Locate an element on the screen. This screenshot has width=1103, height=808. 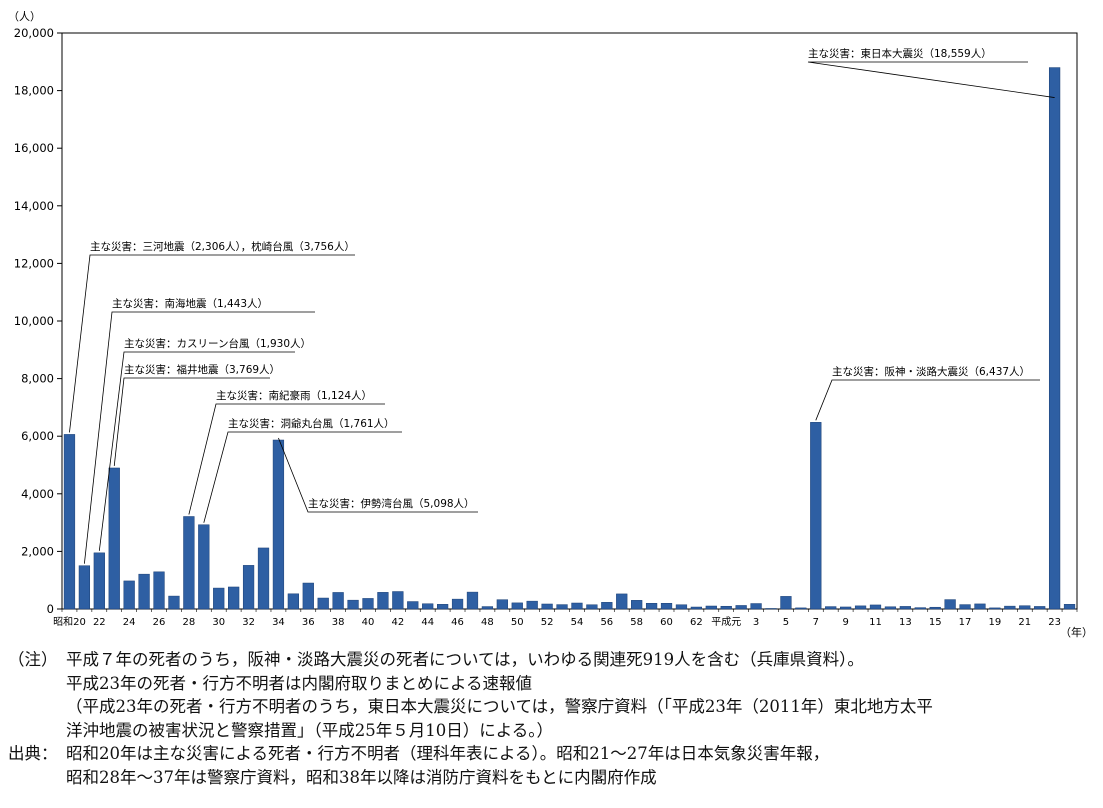
x-tick-label: 46 is located at coordinates (457, 622).